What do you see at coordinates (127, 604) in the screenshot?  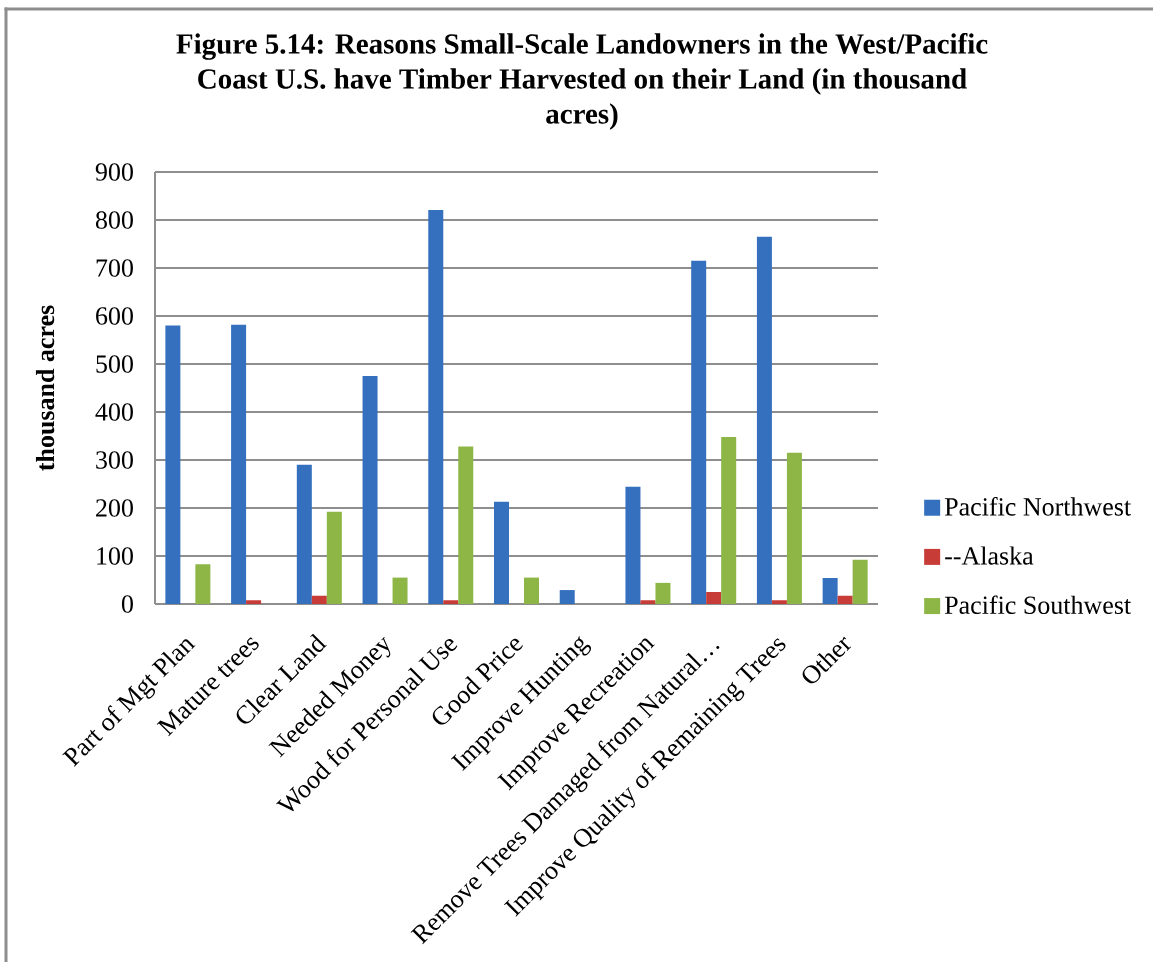 I see `y-tick-label: 0` at bounding box center [127, 604].